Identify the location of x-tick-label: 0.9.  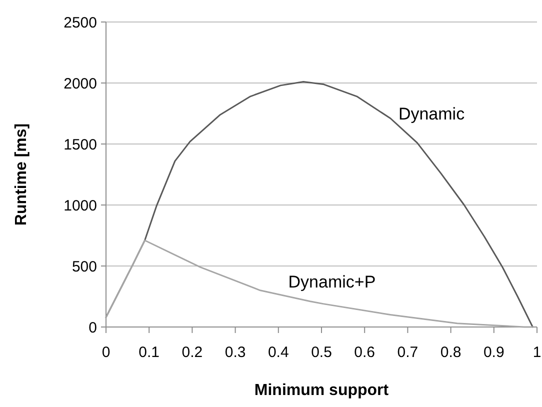
(493, 352).